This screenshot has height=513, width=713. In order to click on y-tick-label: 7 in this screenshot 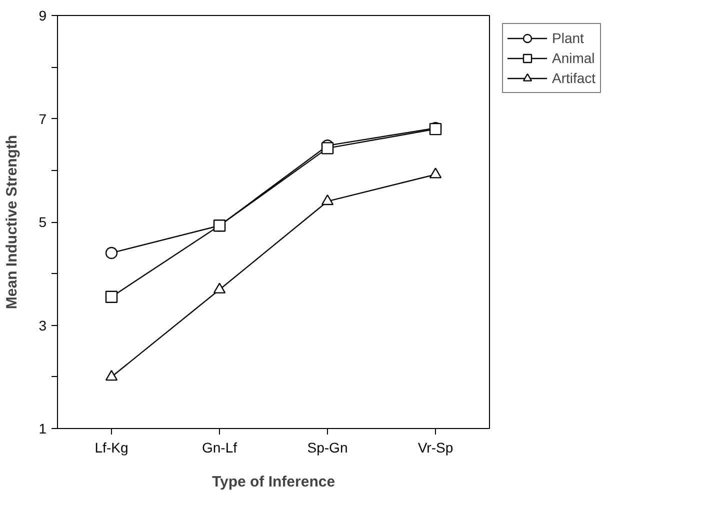, I will do `click(42, 118)`.